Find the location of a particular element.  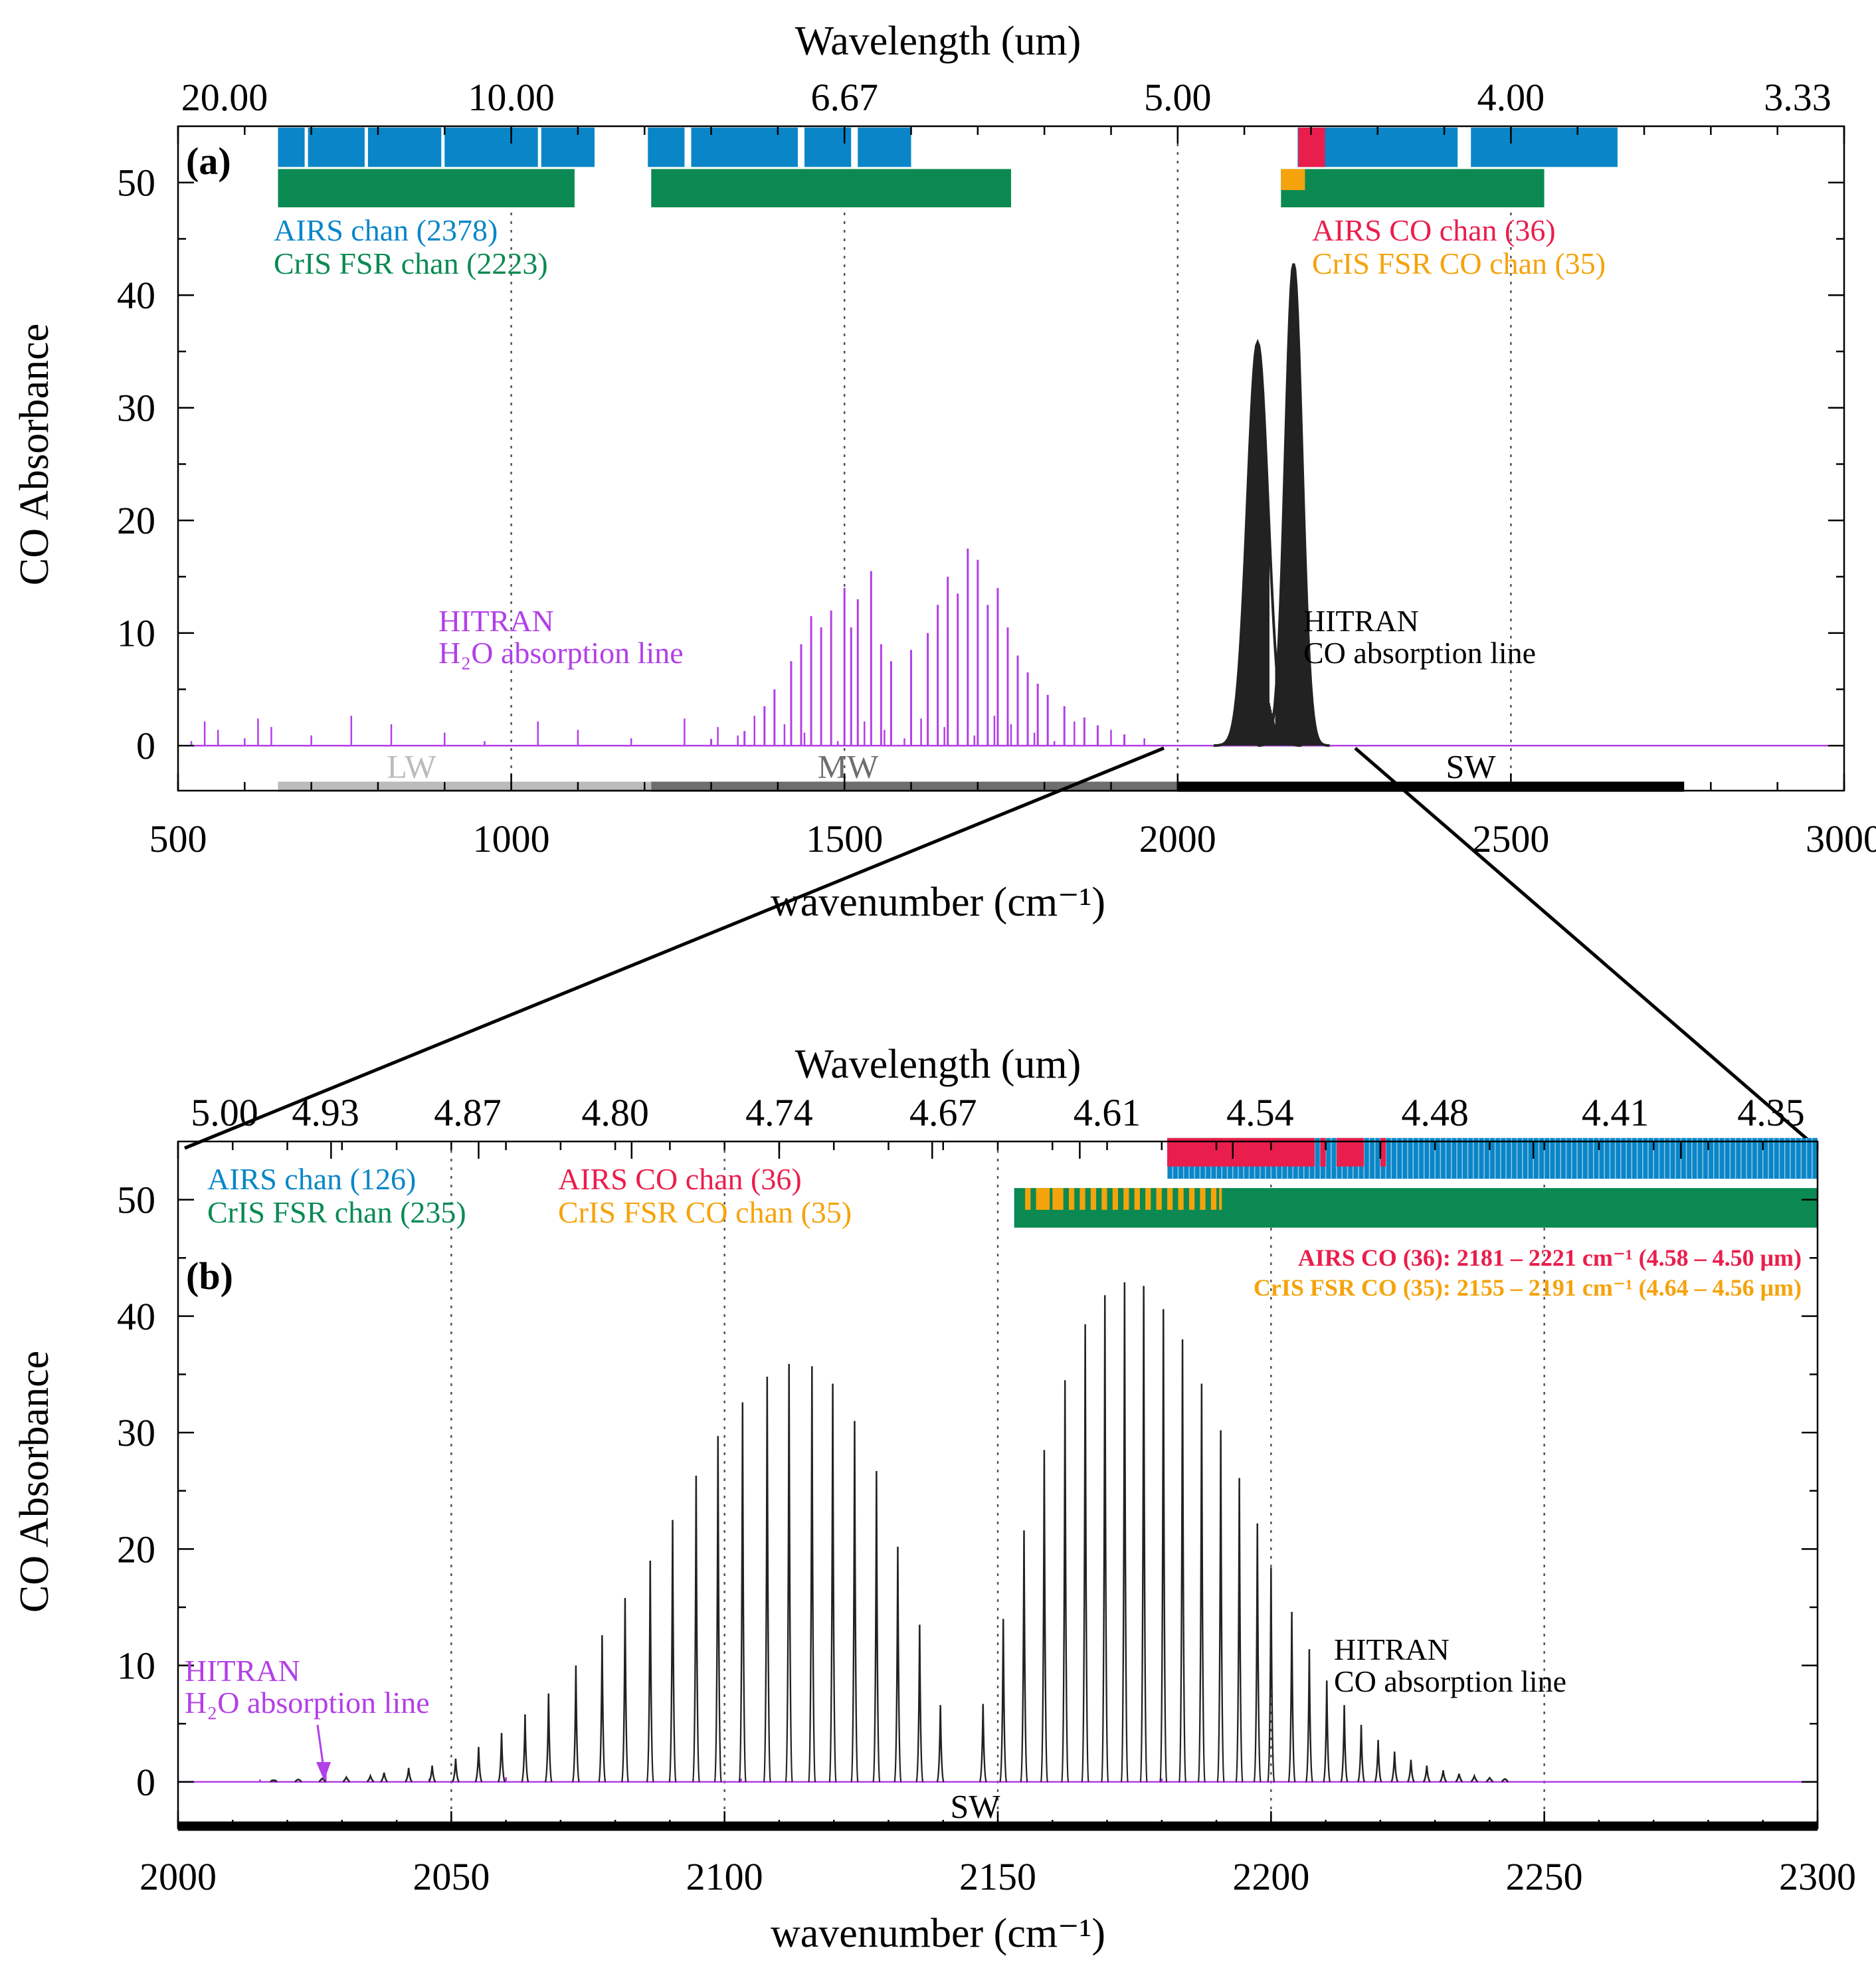

top-tick-label: 4.41 is located at coordinates (1615, 1112).